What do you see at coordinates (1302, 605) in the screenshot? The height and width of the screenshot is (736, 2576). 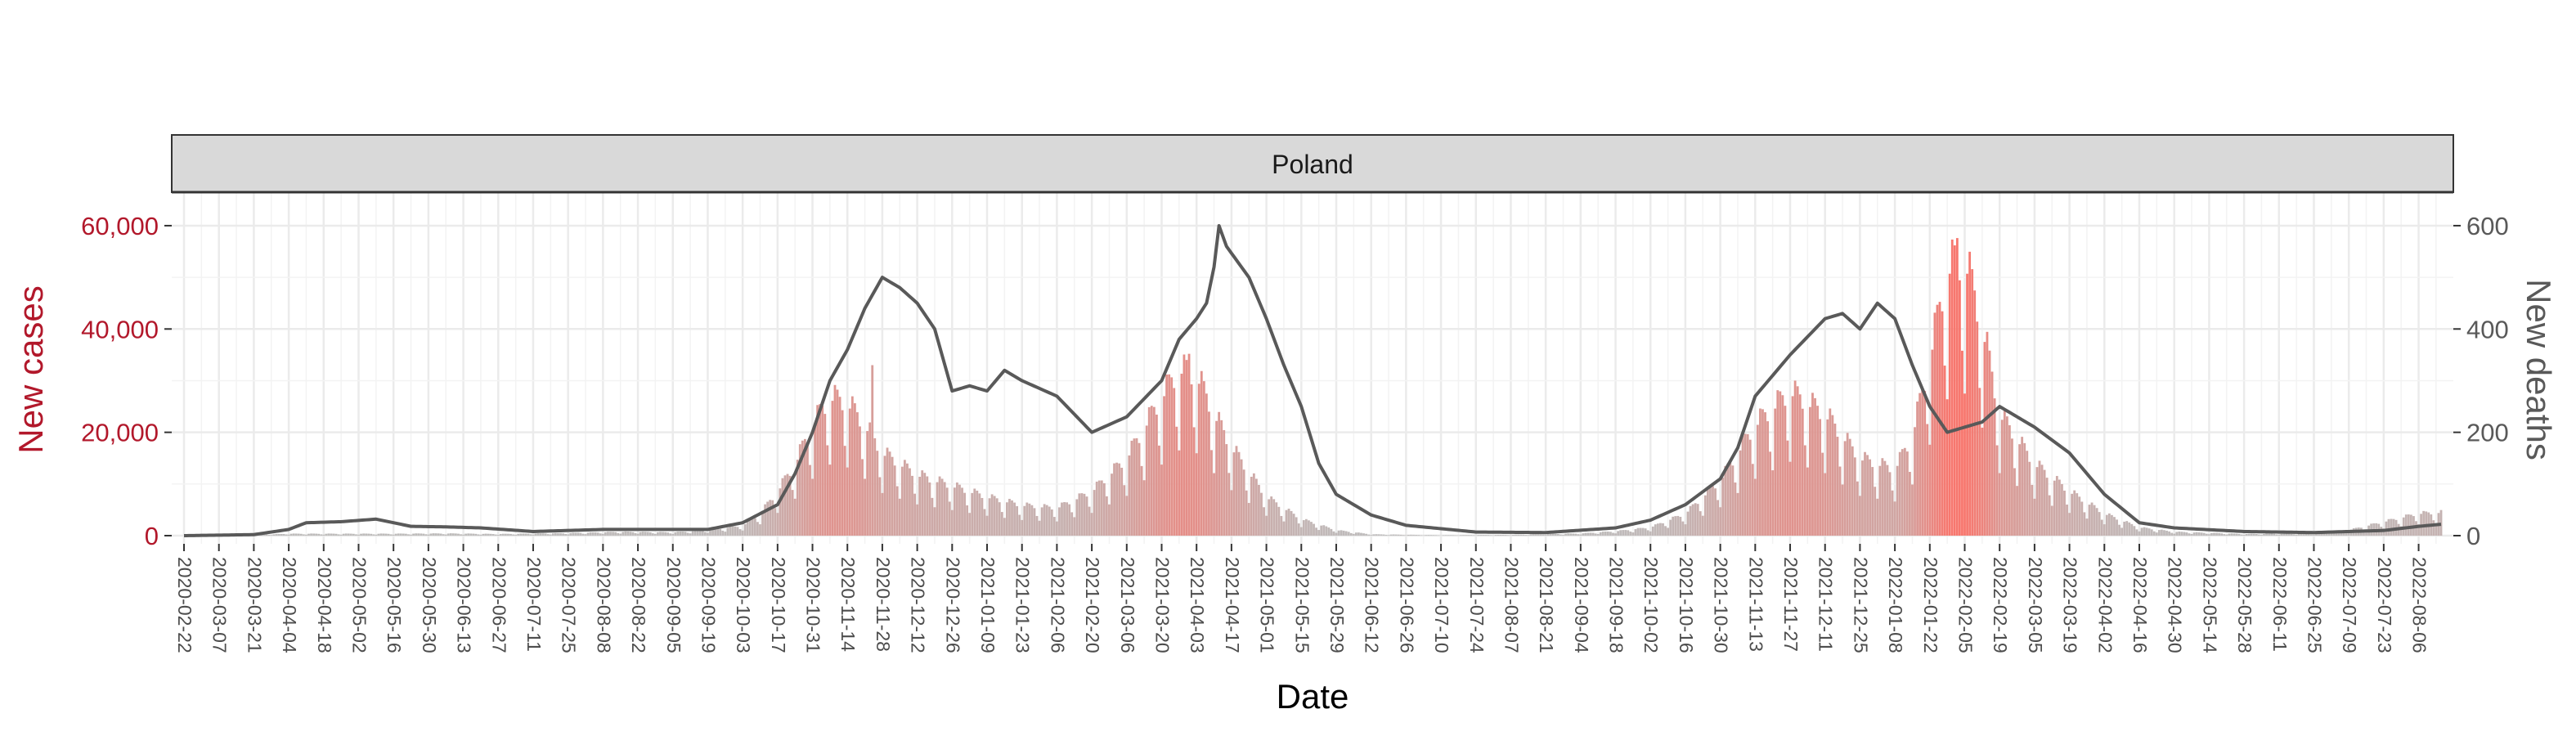 I see `x-tick-label: 2021-05-15` at bounding box center [1302, 605].